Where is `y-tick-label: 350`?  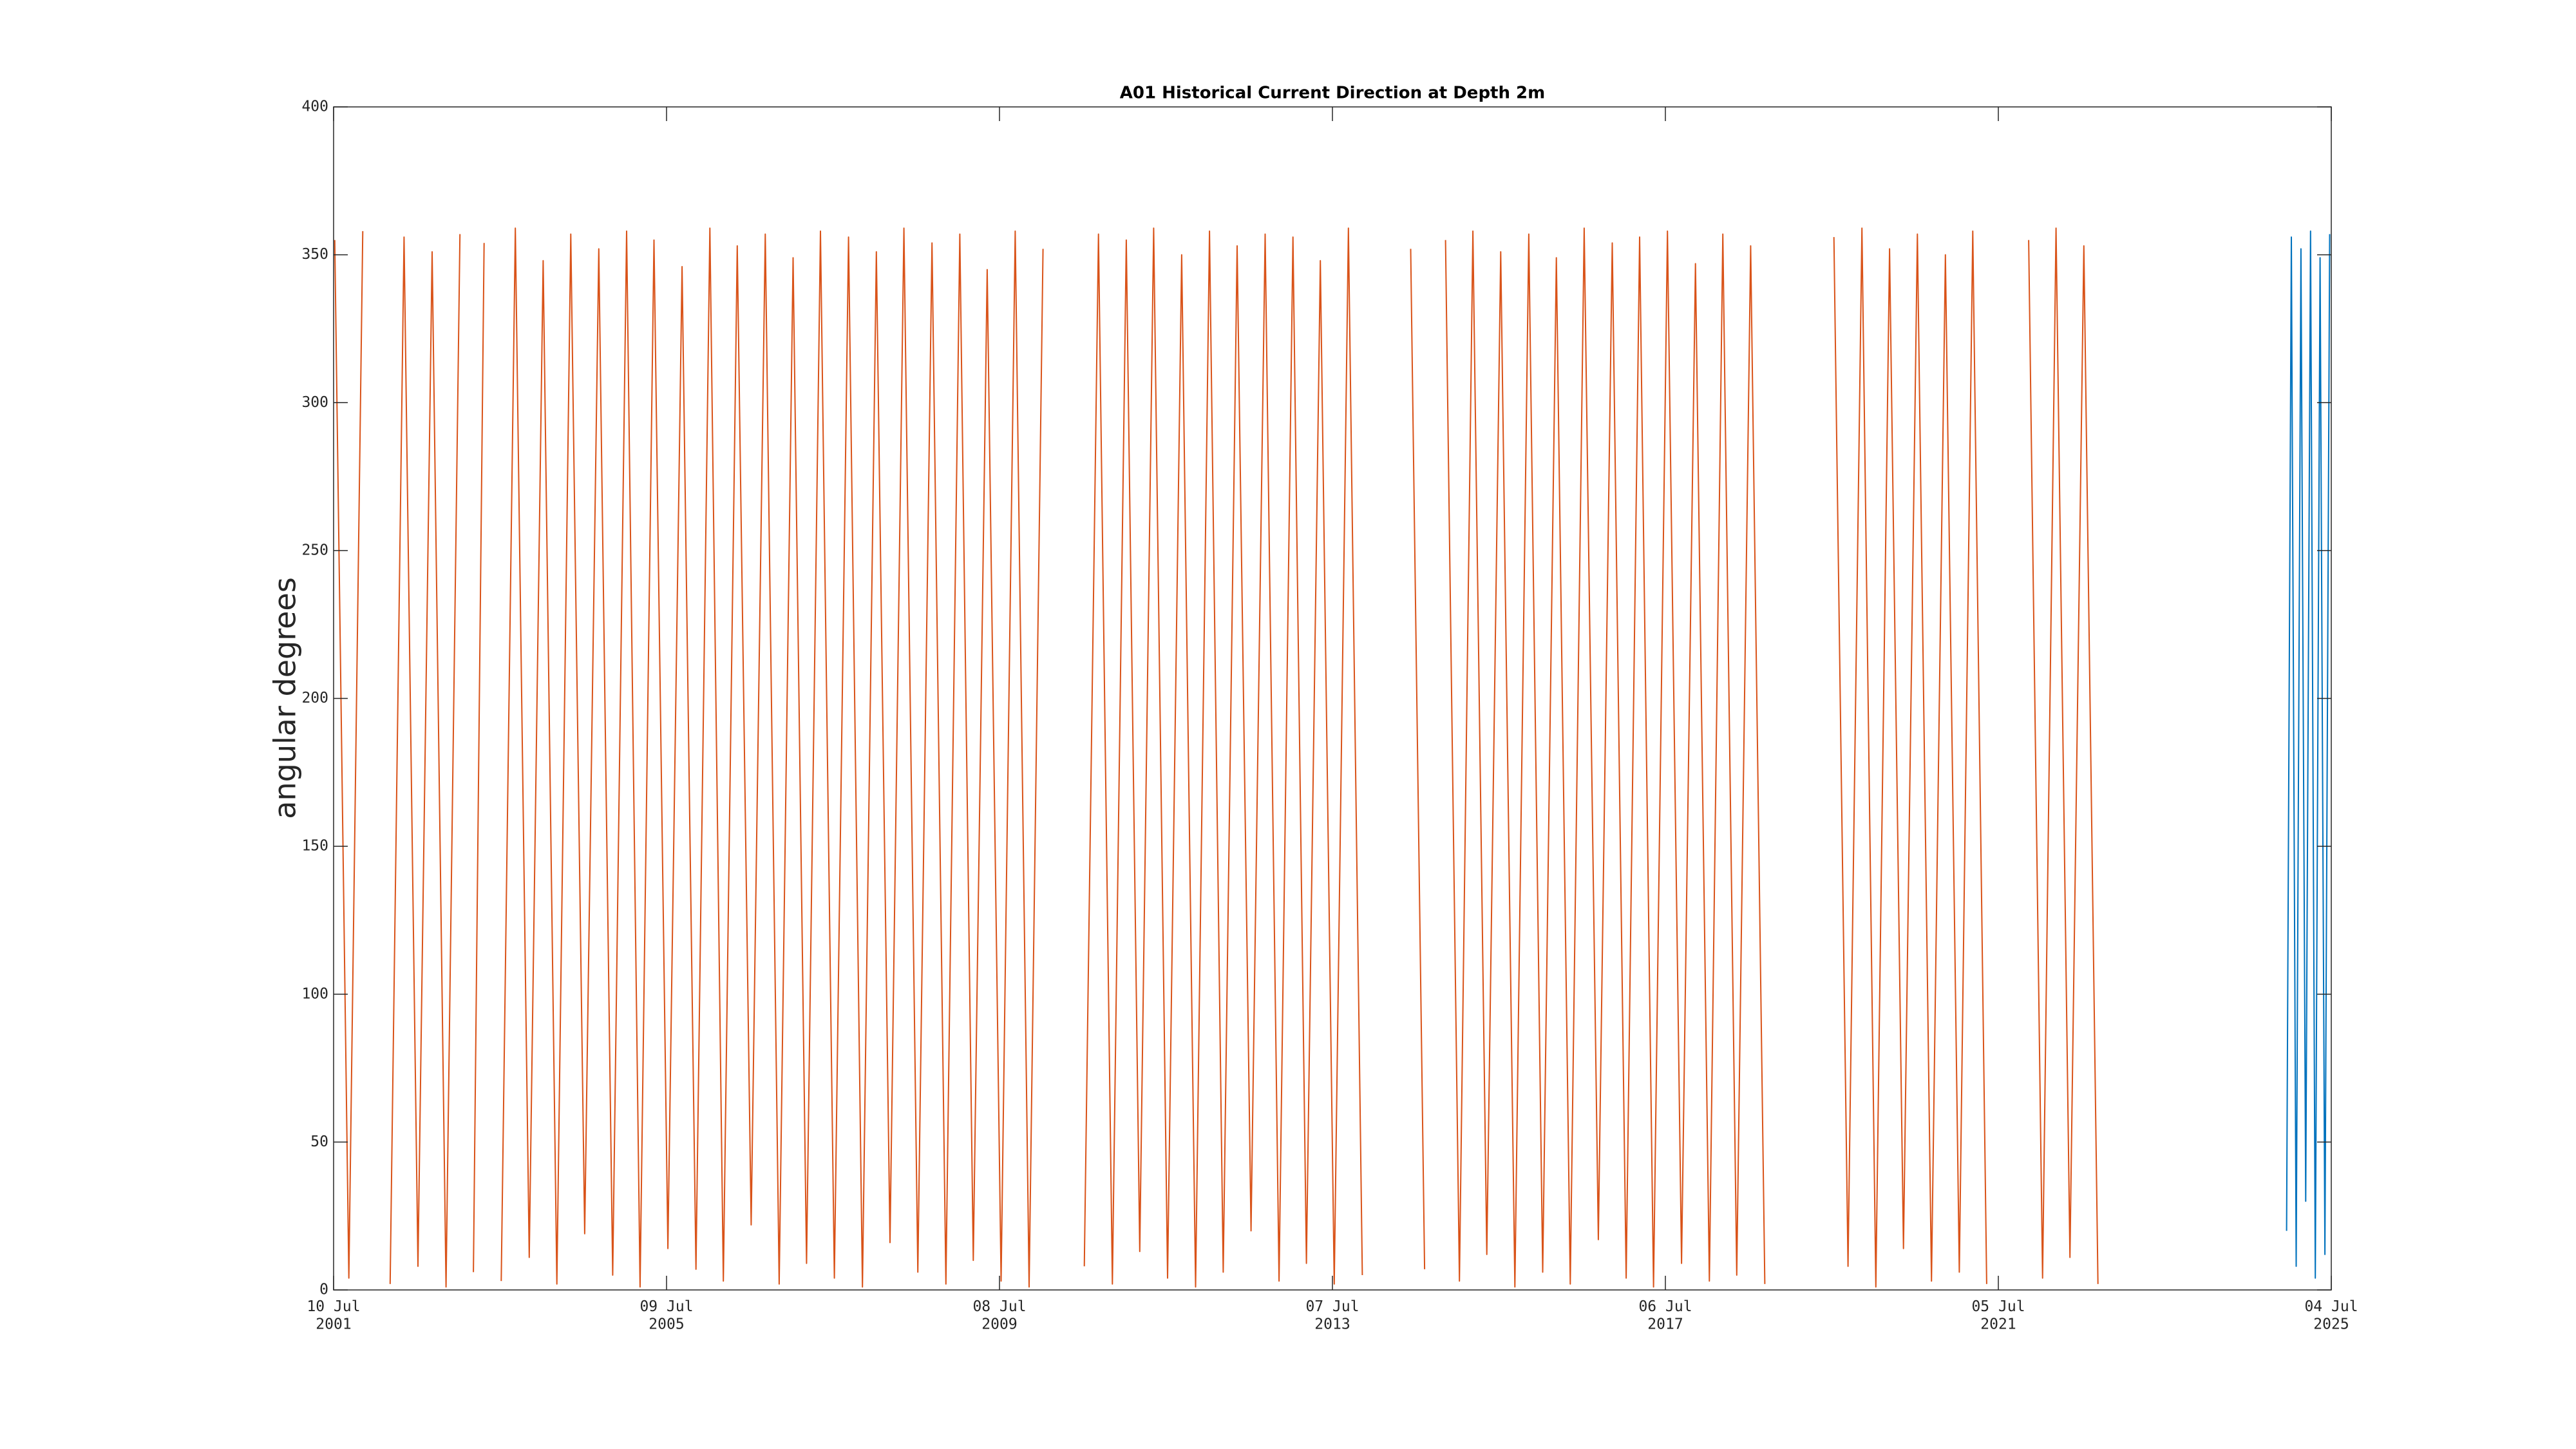 y-tick-label: 350 is located at coordinates (314, 255).